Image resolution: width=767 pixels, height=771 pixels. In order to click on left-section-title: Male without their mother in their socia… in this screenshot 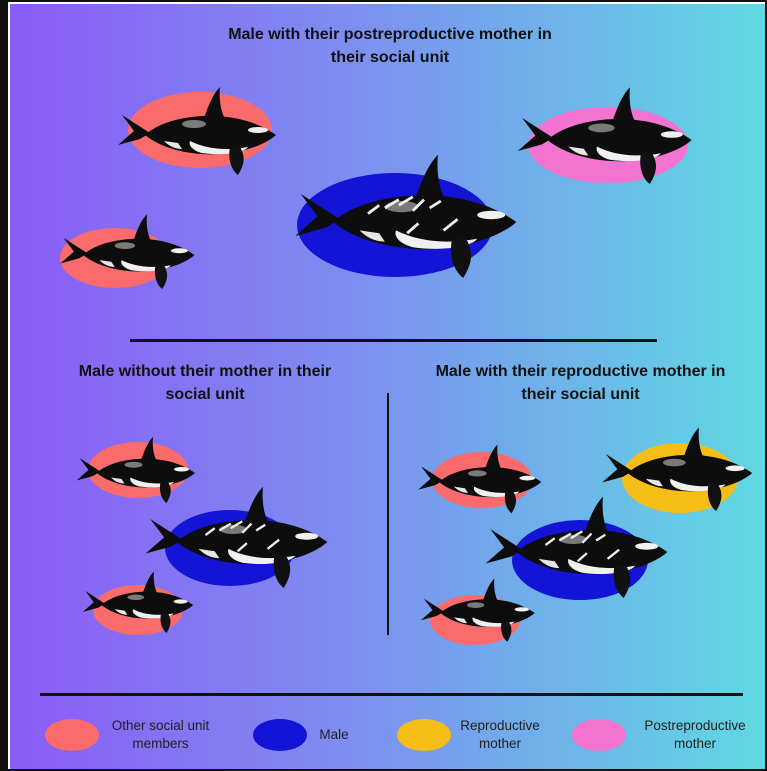, I will do `click(205, 383)`.